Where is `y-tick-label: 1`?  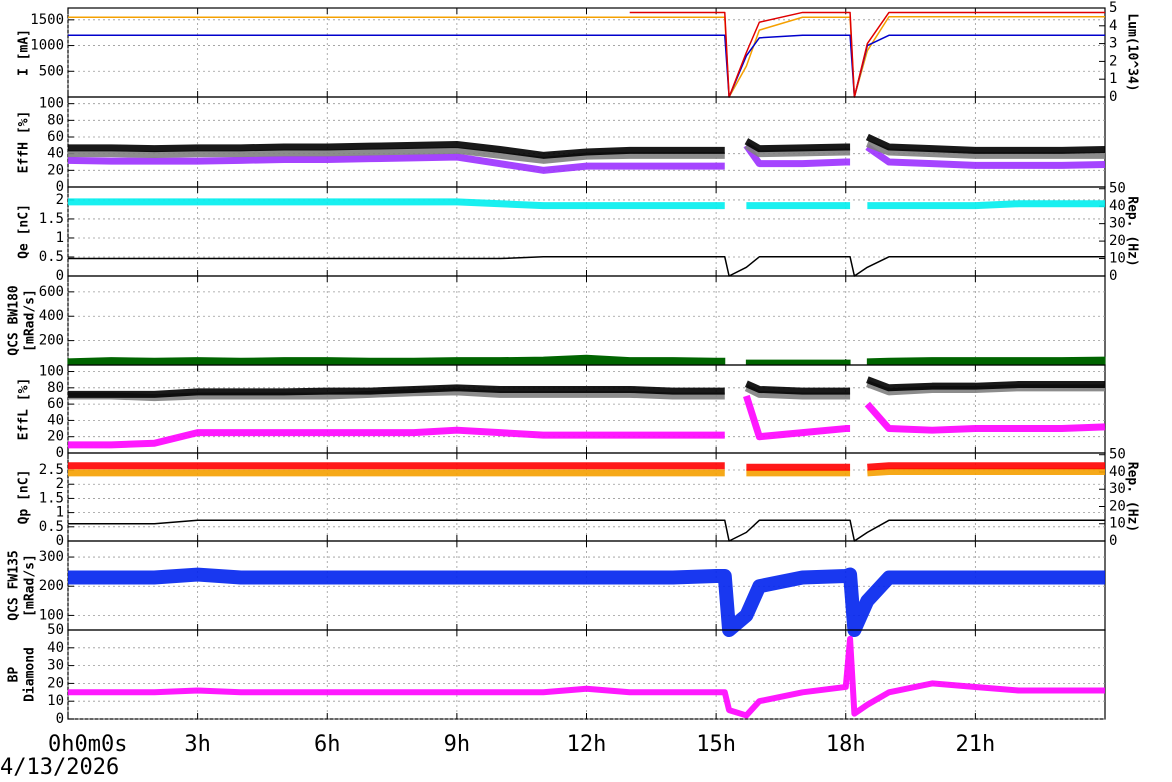
y-tick-label: 1 is located at coordinates (60, 513).